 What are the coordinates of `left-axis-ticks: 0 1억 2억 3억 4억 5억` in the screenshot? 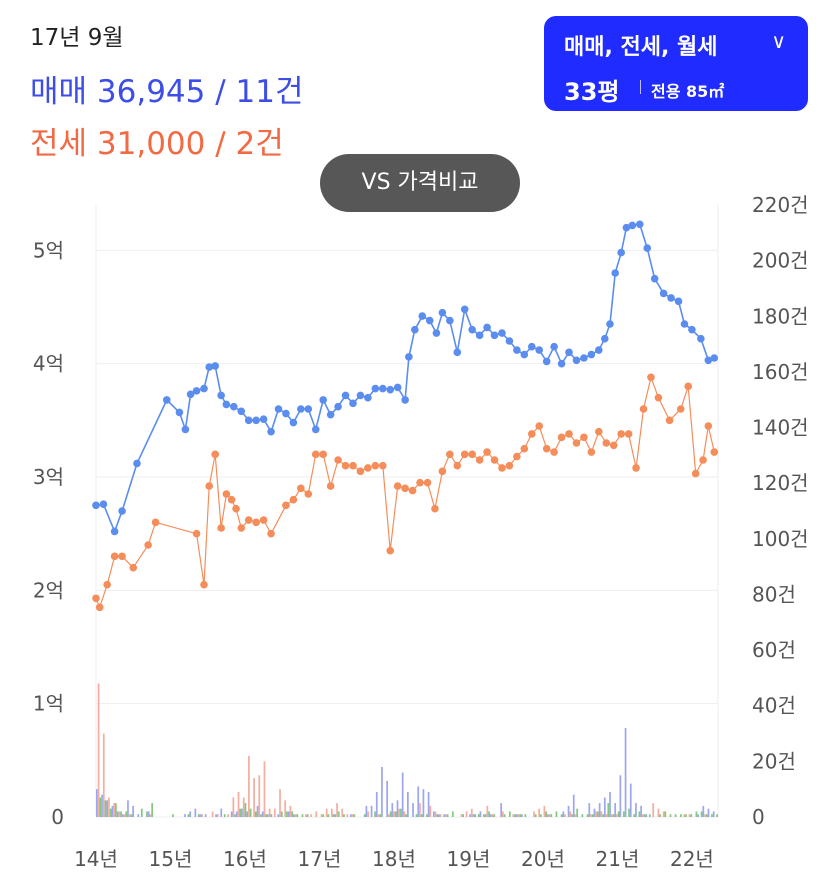 It's located at (48, 533).